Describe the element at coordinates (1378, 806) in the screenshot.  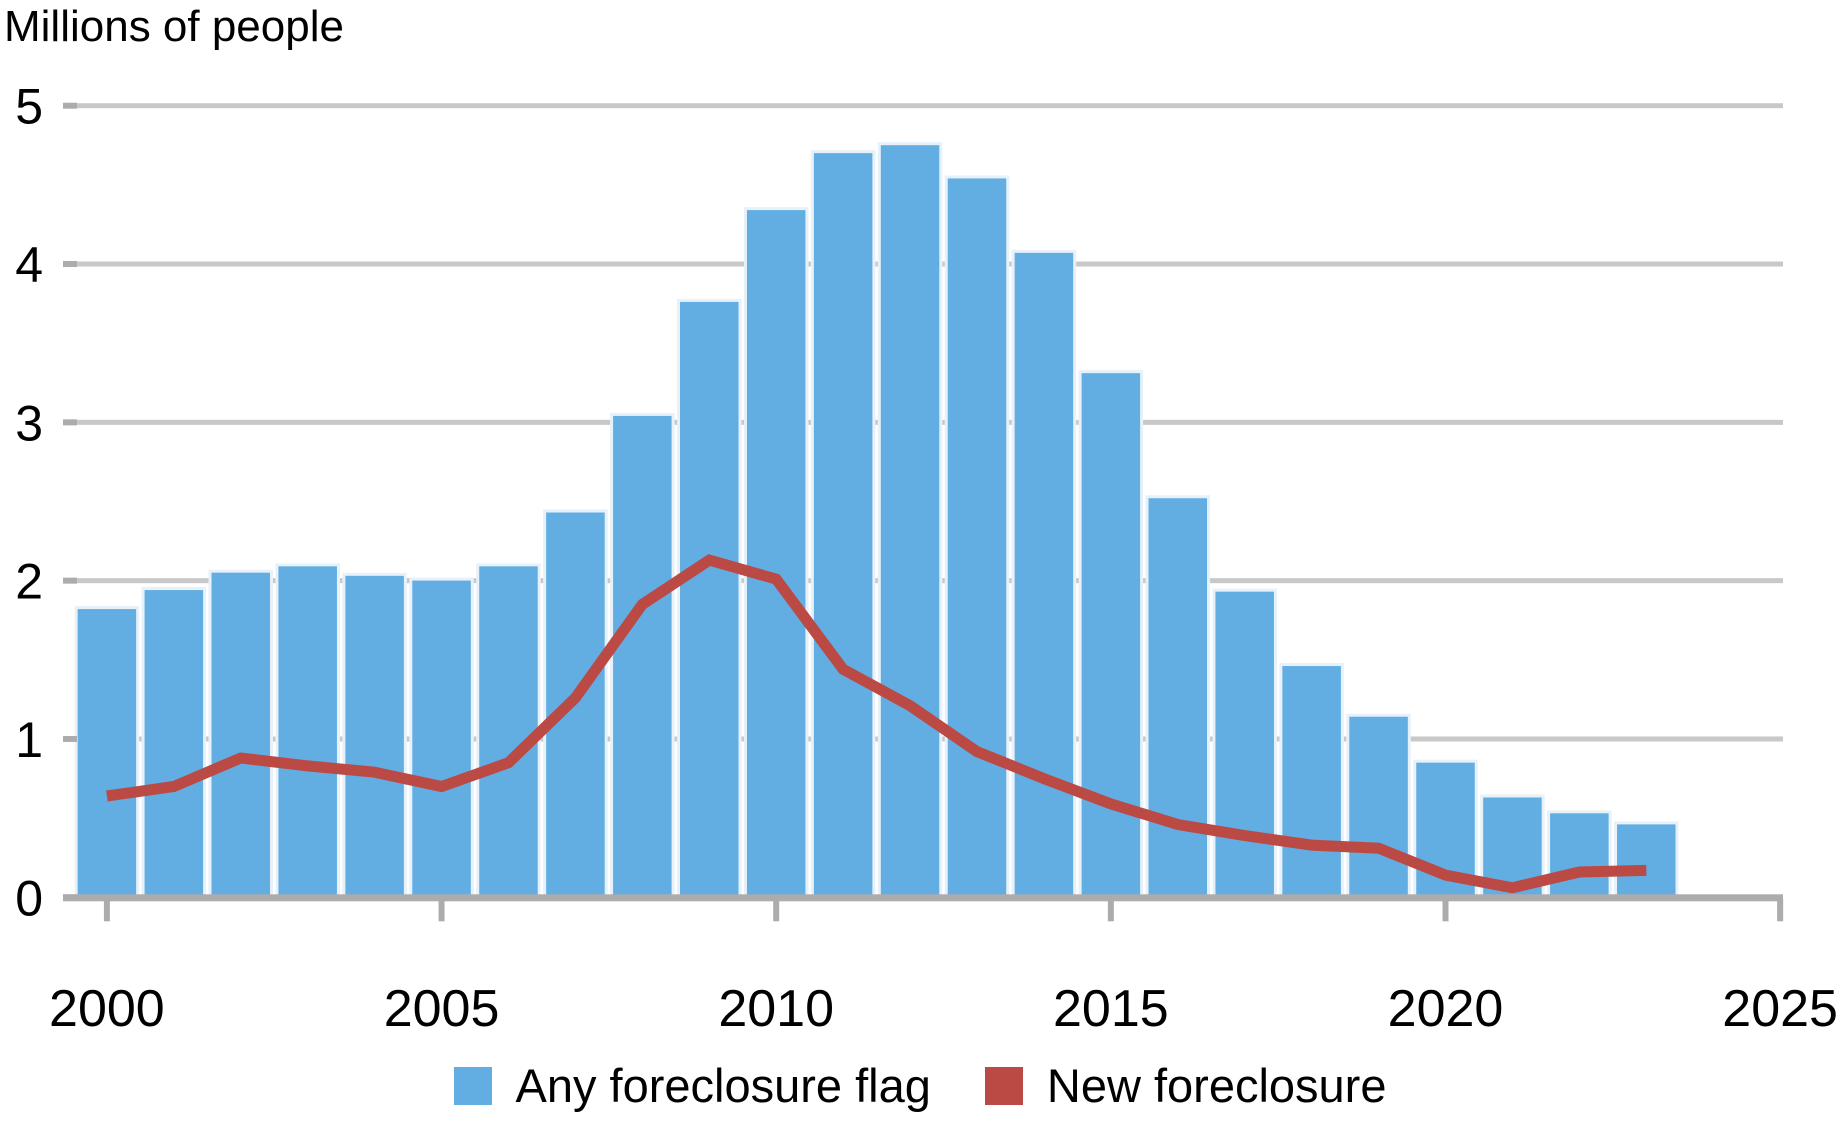
I see `bar-2019` at that location.